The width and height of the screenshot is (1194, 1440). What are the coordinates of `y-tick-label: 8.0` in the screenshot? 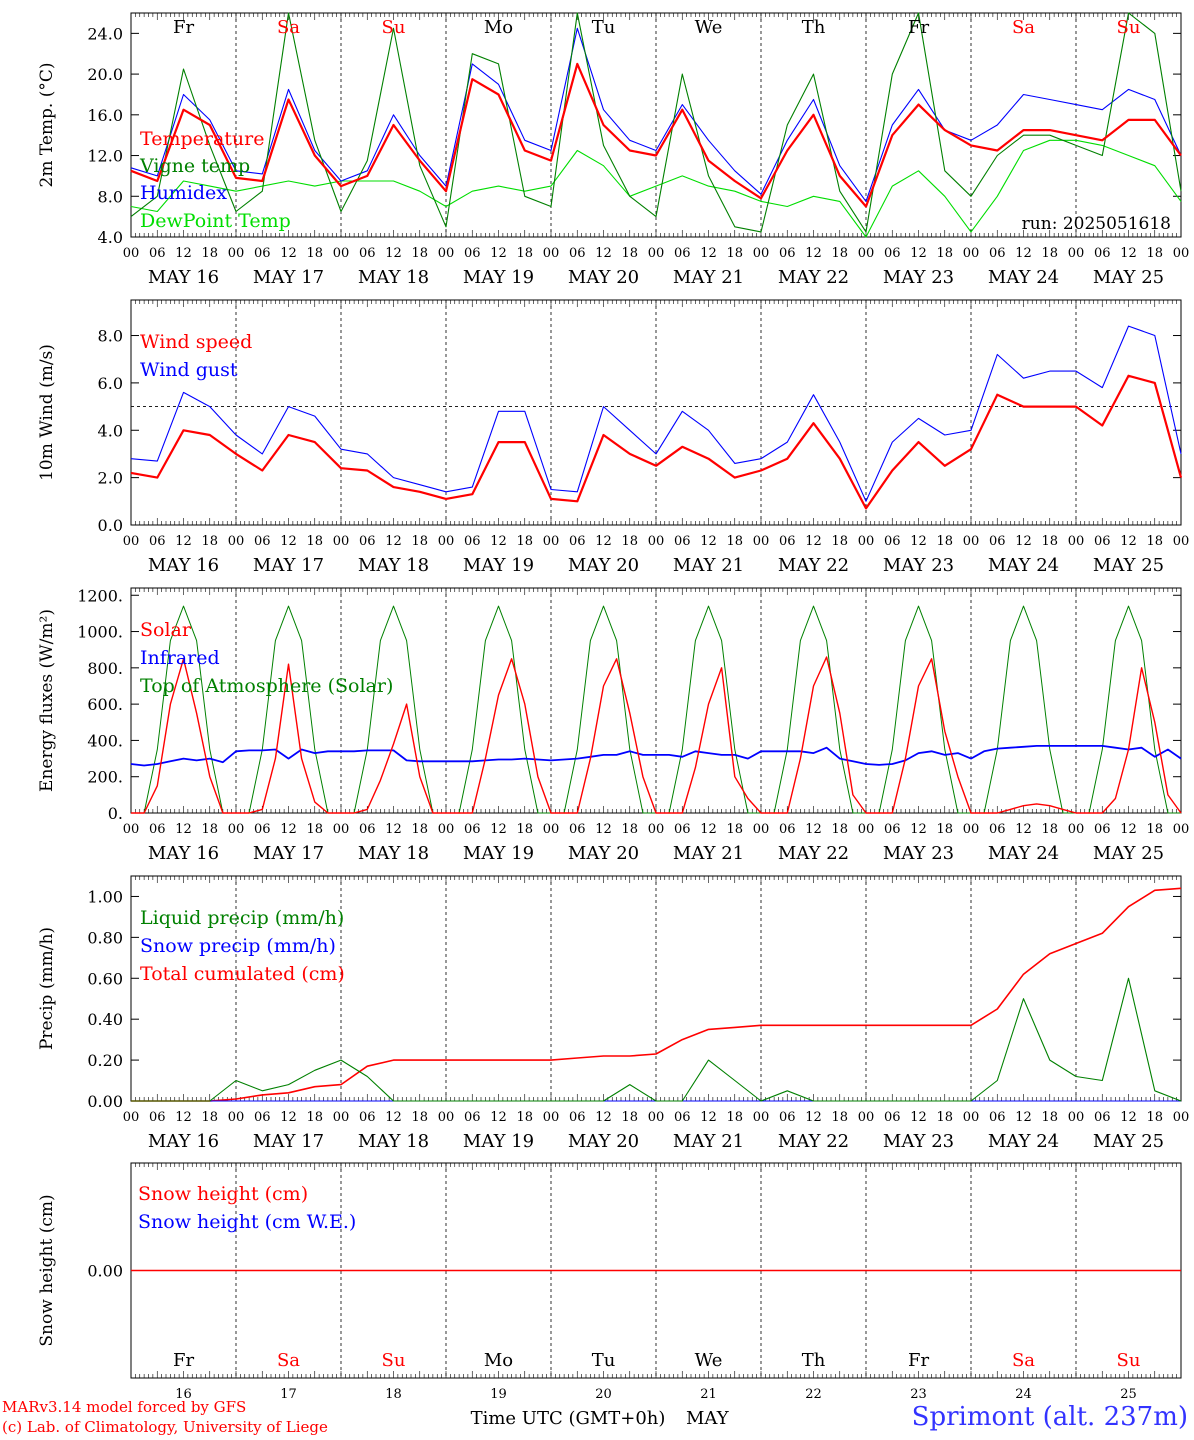 It's located at (110, 336).